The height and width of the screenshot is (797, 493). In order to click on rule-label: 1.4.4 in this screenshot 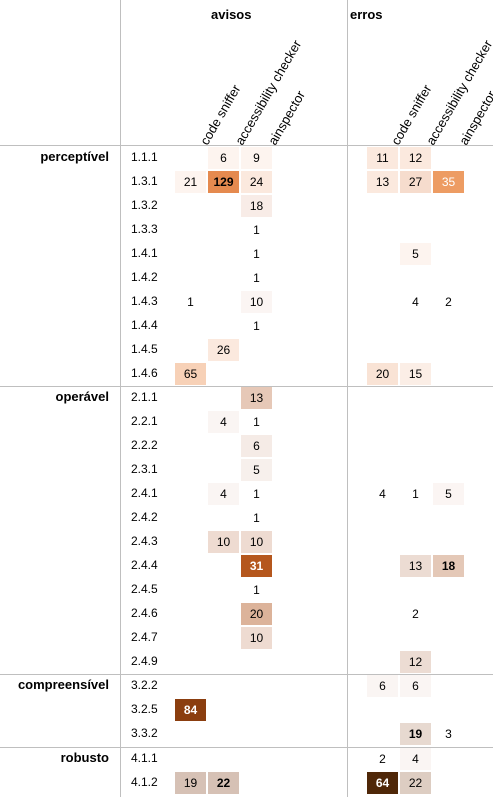, I will do `click(144, 325)`.